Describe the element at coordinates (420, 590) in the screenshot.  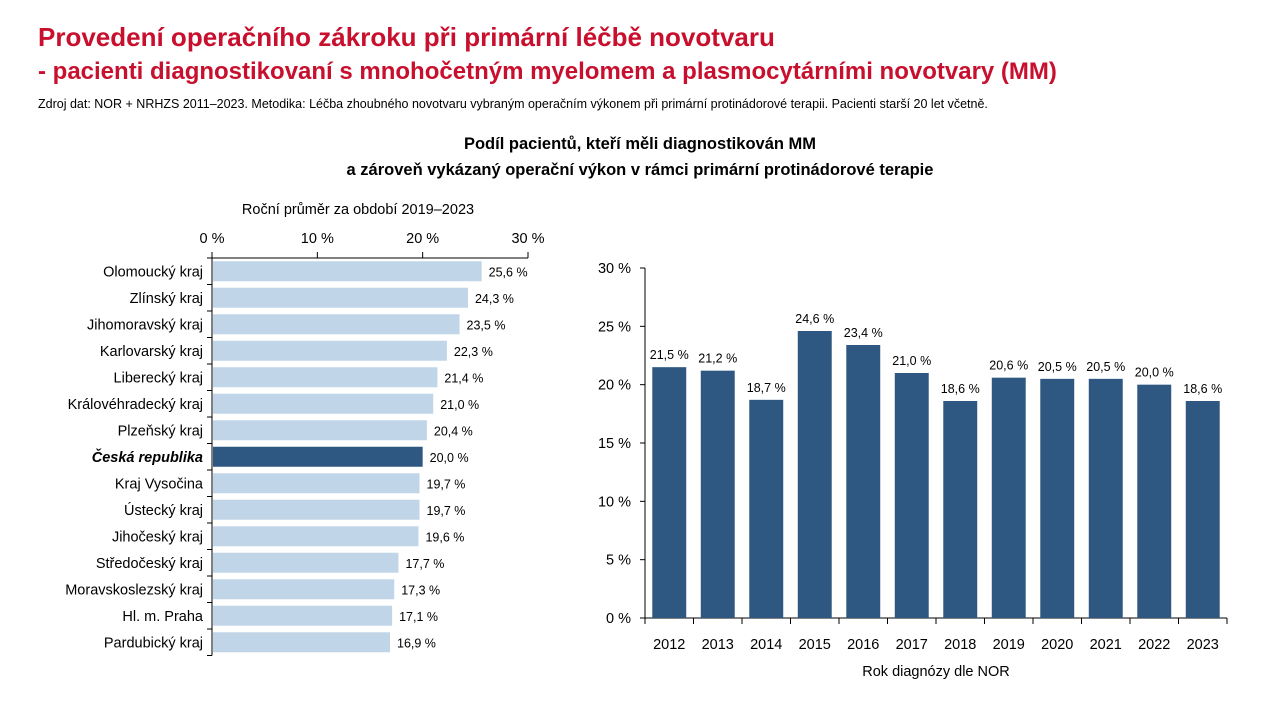
I see `region-value-label: 17,3 %` at that location.